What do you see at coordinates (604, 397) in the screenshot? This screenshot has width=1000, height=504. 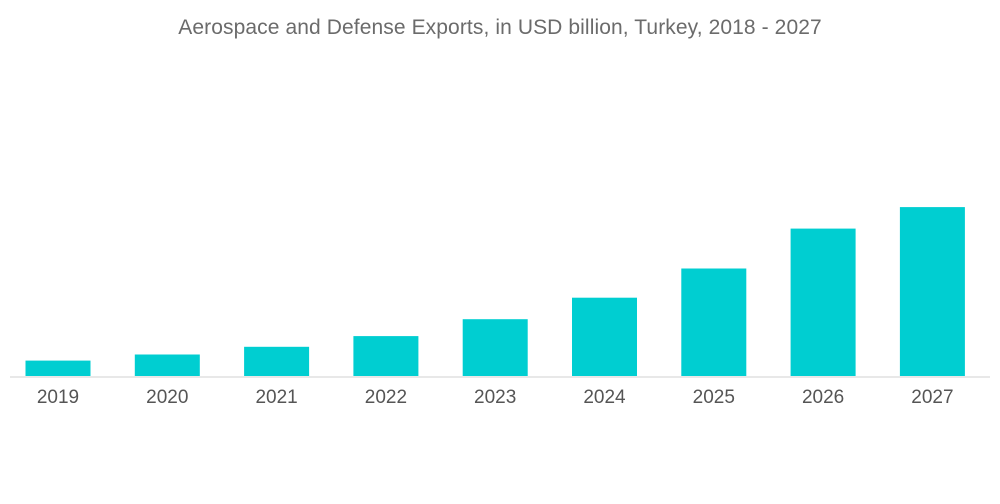 I see `x-tick-label-2024: 2024` at bounding box center [604, 397].